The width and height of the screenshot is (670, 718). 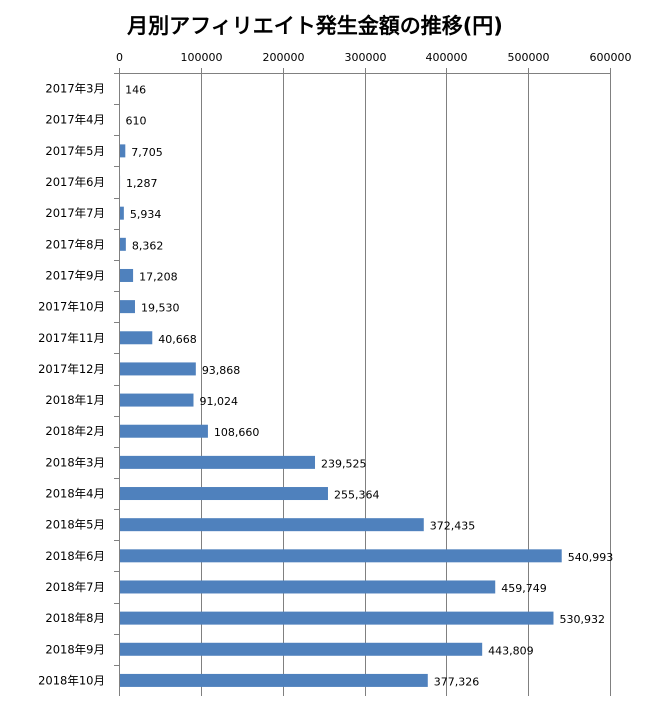 I want to click on category-label: 2018年3月, so click(x=75, y=462).